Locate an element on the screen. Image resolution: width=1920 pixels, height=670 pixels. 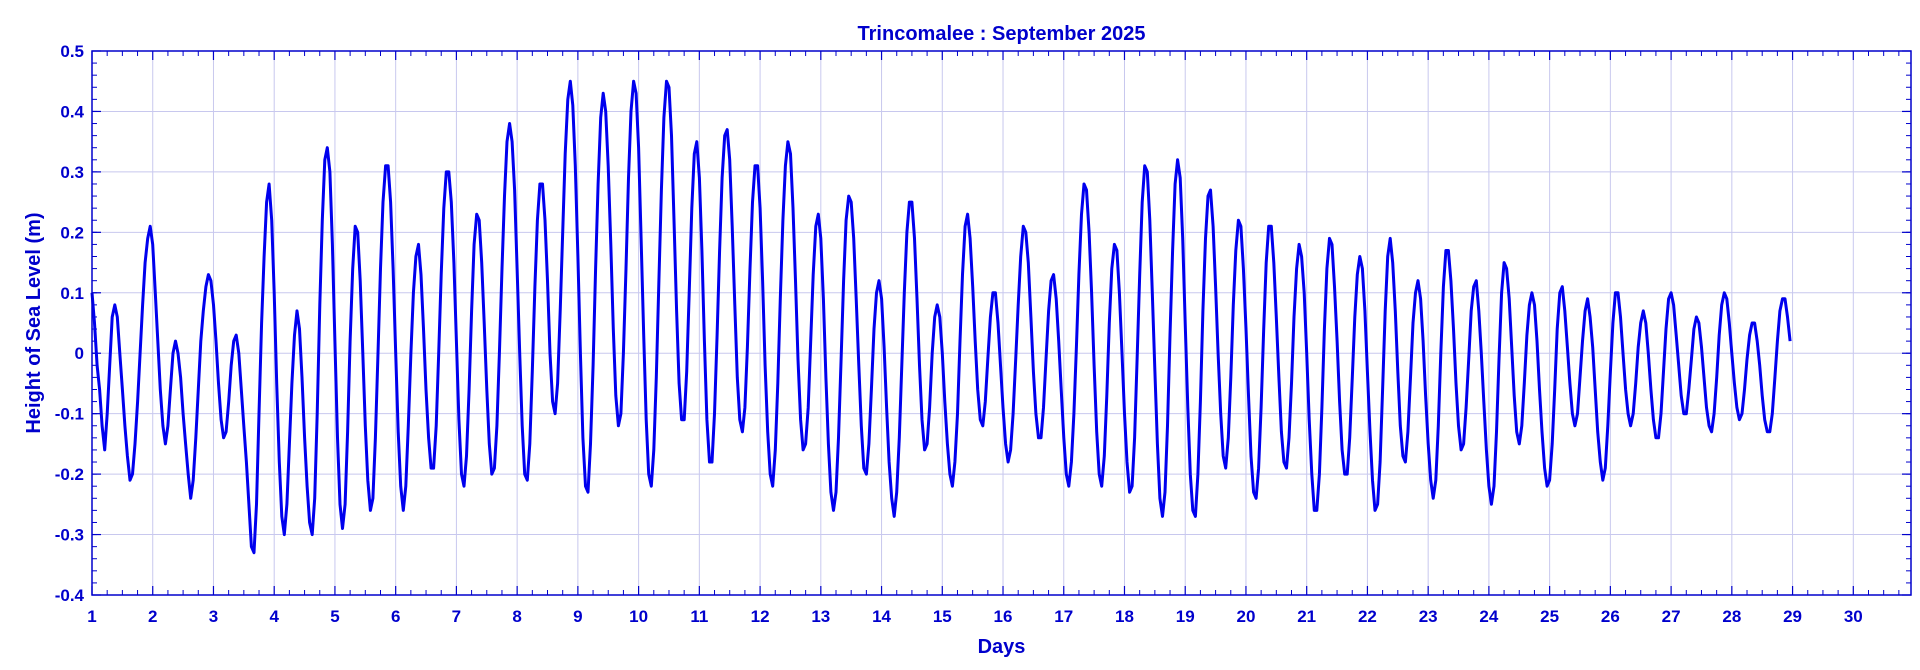
x-tick-label: 21 is located at coordinates (1306, 616).